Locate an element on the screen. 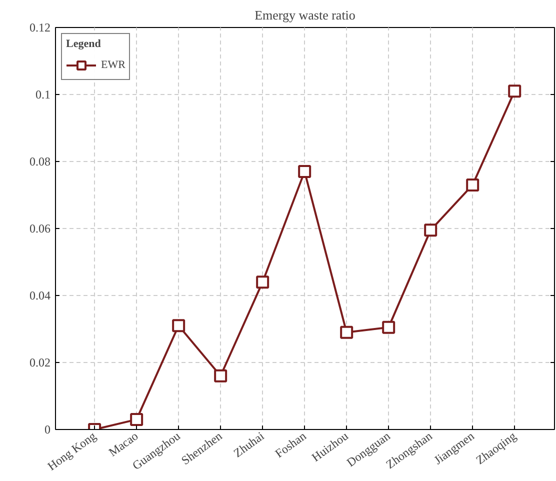 The image size is (556, 481). y-tick-label: 0.12 is located at coordinates (40, 27).